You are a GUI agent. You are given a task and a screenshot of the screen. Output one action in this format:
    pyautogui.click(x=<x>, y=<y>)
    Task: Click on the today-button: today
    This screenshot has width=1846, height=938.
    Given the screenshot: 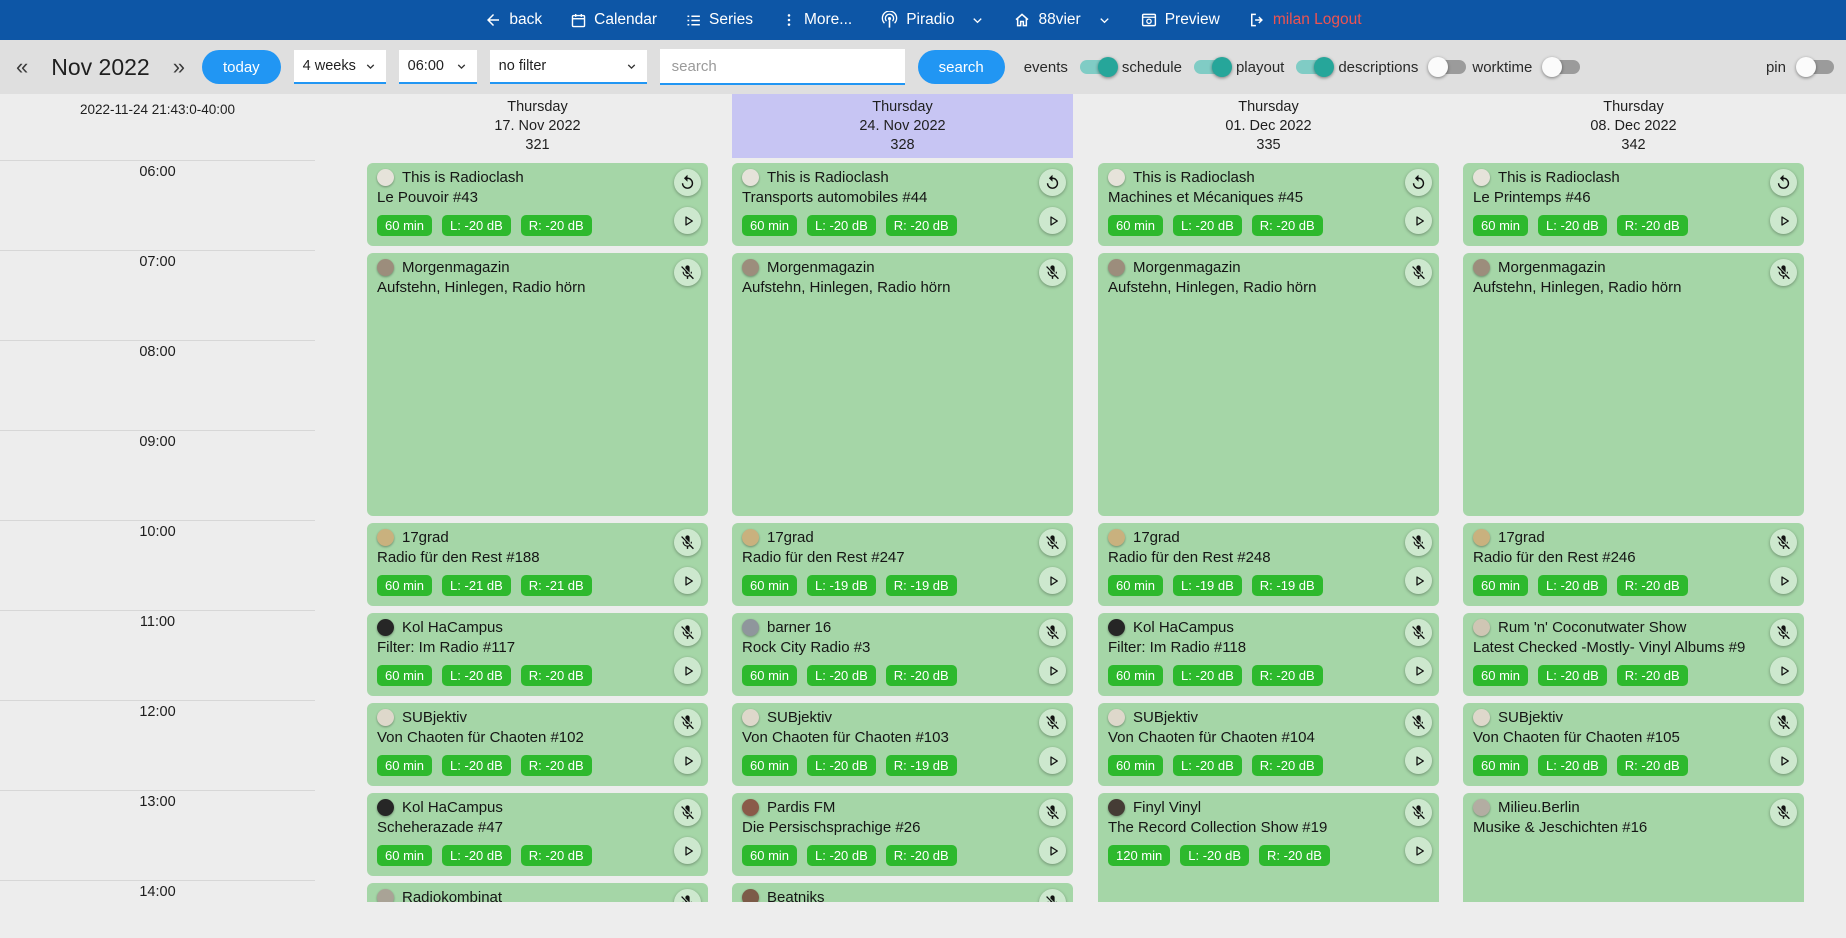 What is the action you would take?
    pyautogui.click(x=241, y=67)
    